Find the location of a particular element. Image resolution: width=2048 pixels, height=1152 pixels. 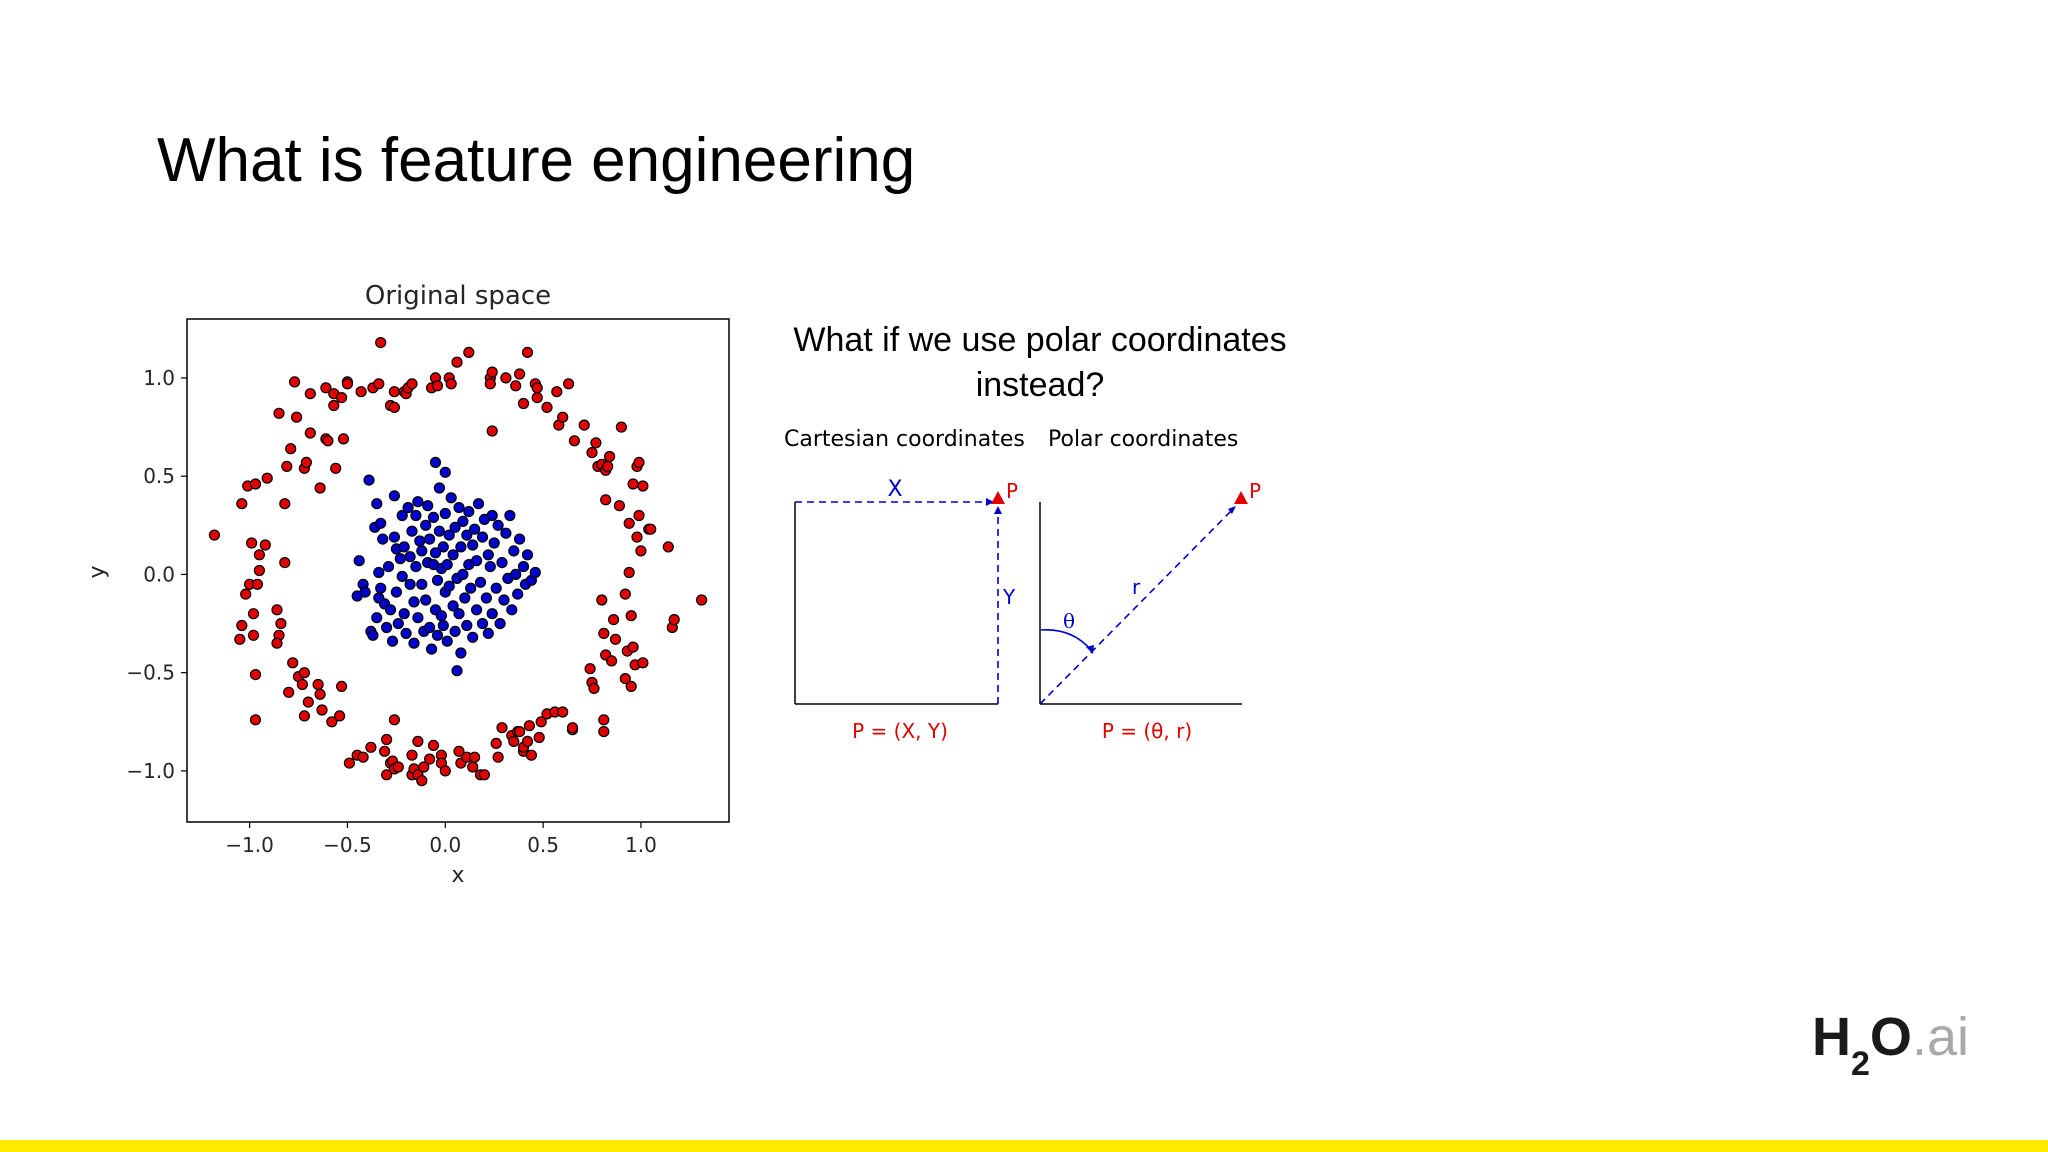

logo-h: H is located at coordinates (1831, 1037).